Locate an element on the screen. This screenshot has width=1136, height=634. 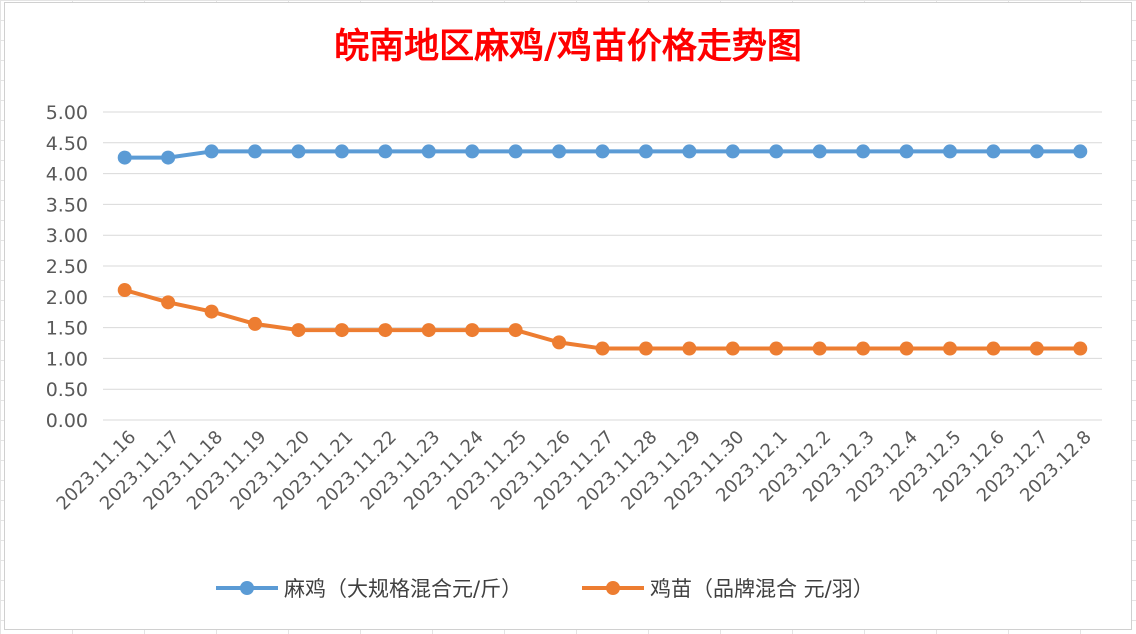
chart-title: 皖南地区麻鸡/鸡苗价格走势图 is located at coordinates (568, 46).